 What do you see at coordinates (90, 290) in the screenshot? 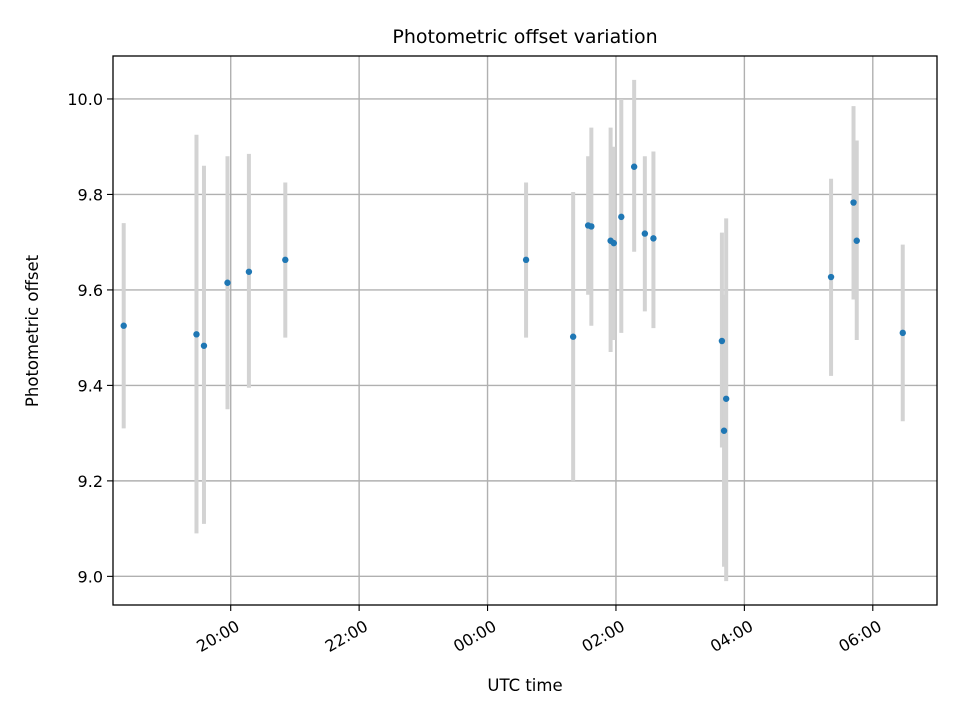
I see `y-tick-label: 9.6` at bounding box center [90, 290].